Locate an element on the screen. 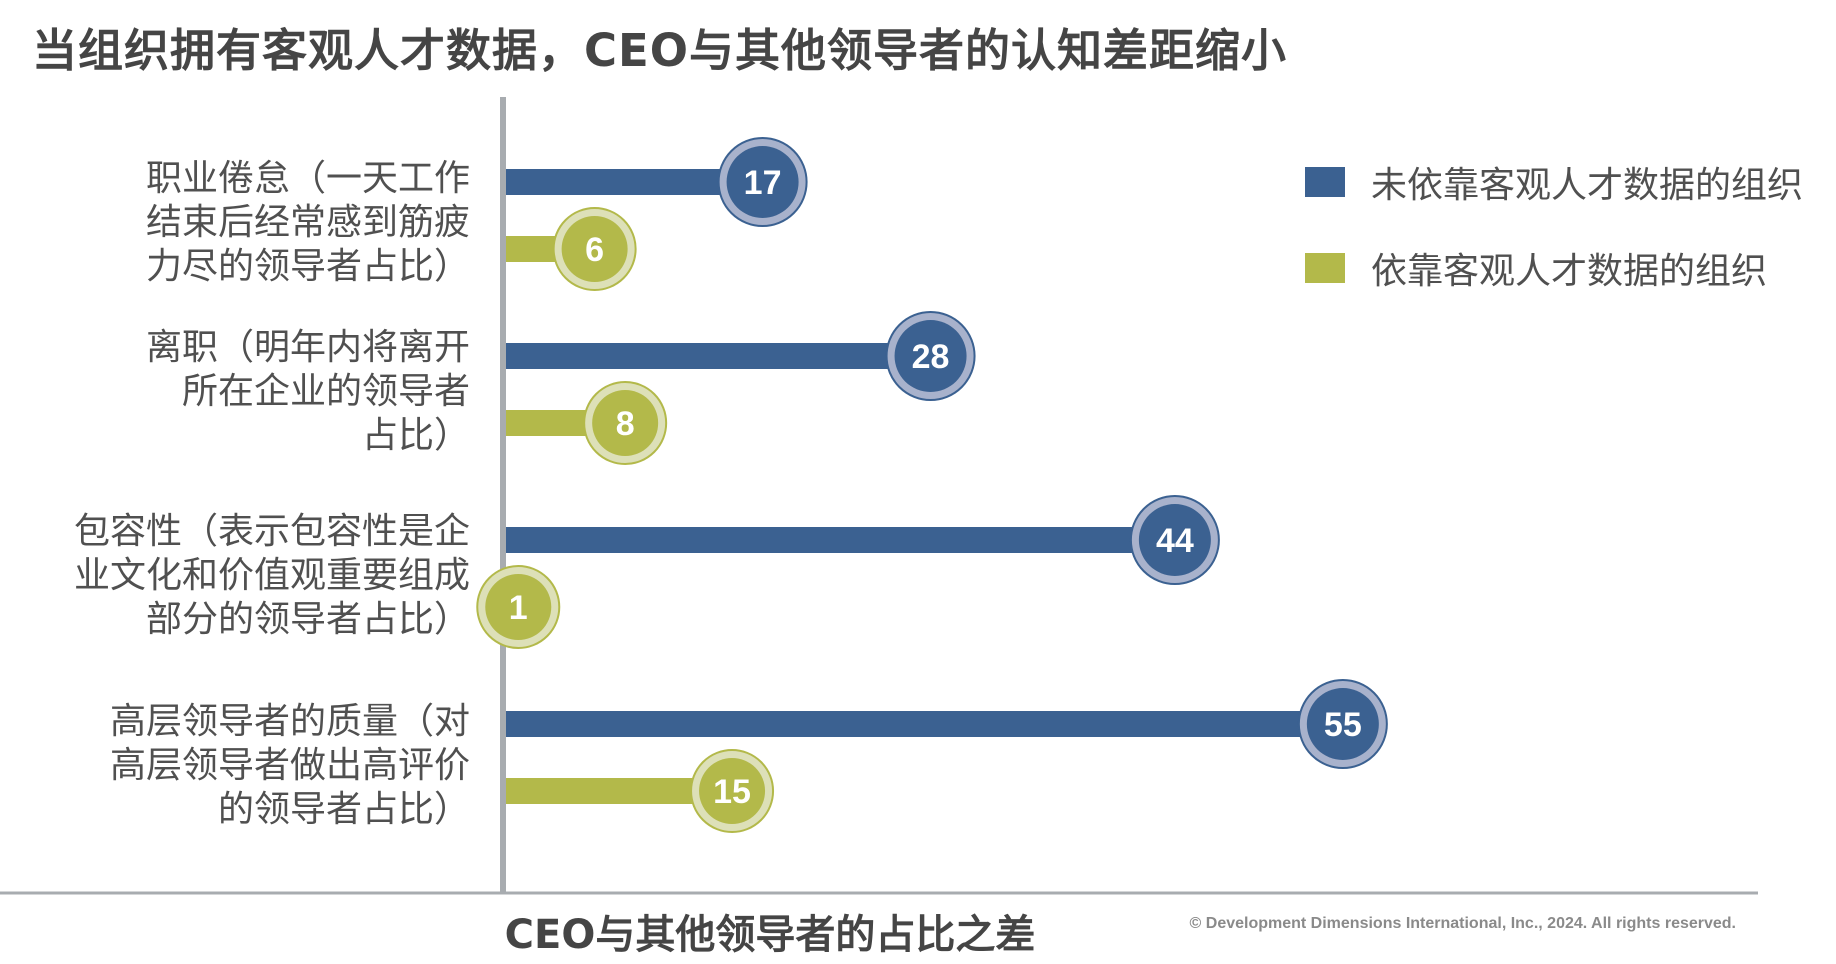 Image resolution: width=1836 pixels, height=964 pixels. category-label-1: 职业倦怠（一天工作 结束后经常感到筋疲 力尽的领导者占比） is located at coordinates (255, 223).